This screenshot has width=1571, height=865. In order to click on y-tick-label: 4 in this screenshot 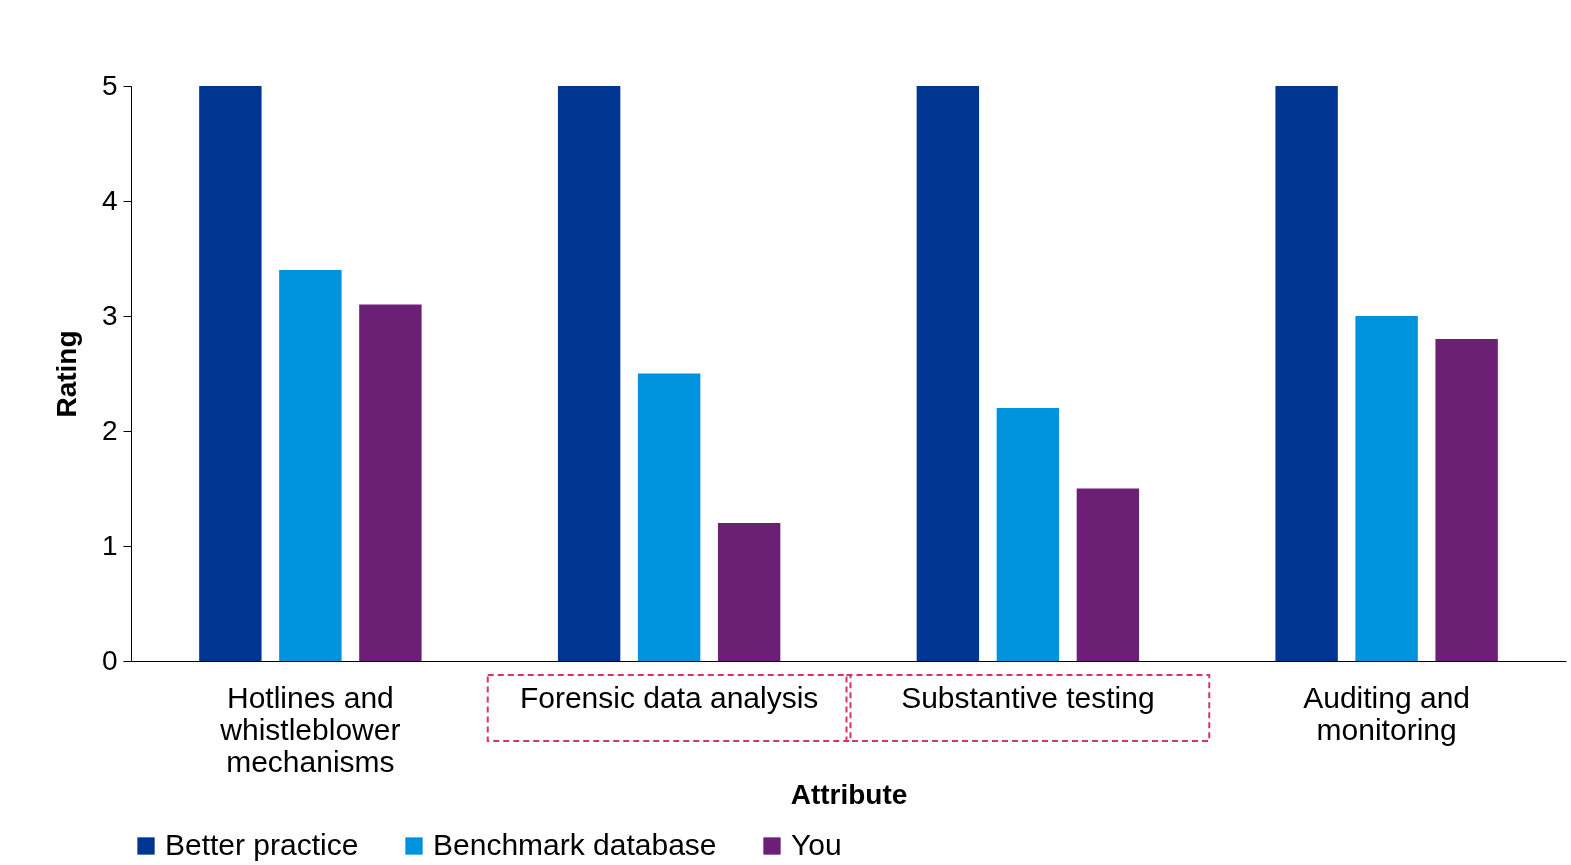, I will do `click(109, 200)`.